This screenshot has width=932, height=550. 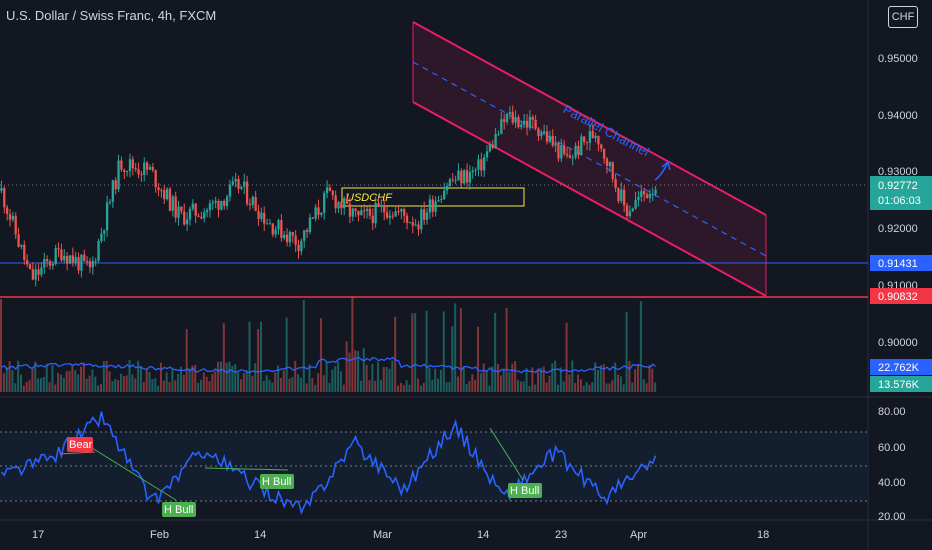 What do you see at coordinates (763, 535) in the screenshot?
I see `time-tick: 18` at bounding box center [763, 535].